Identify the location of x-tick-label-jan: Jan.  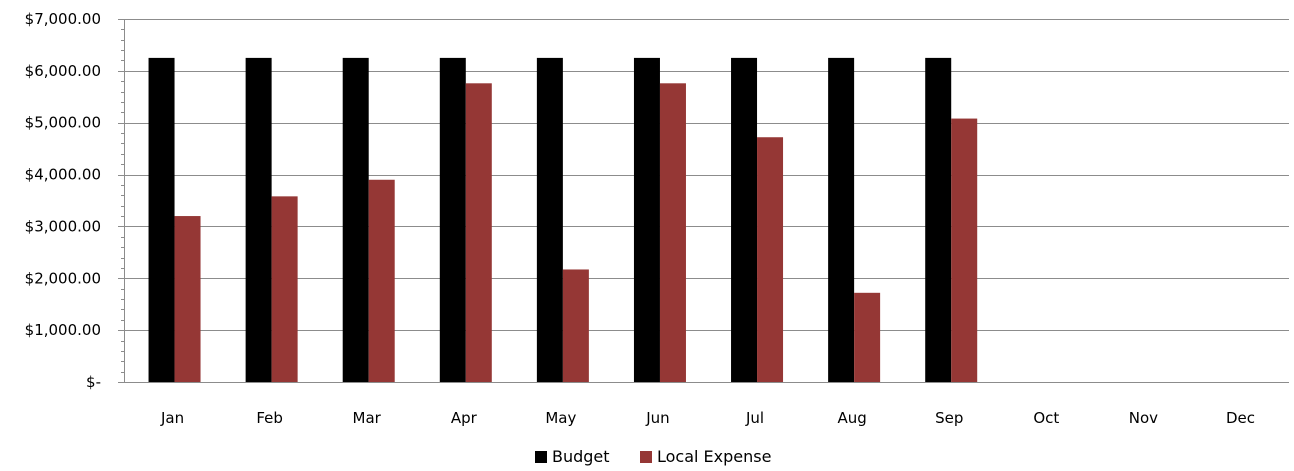
(172, 418).